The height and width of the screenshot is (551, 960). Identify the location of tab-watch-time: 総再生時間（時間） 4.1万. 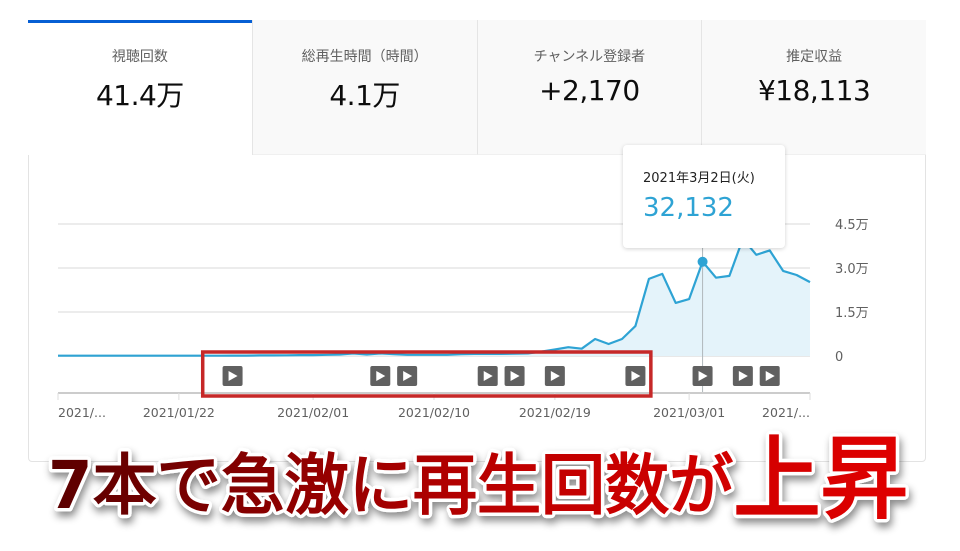
(365, 87).